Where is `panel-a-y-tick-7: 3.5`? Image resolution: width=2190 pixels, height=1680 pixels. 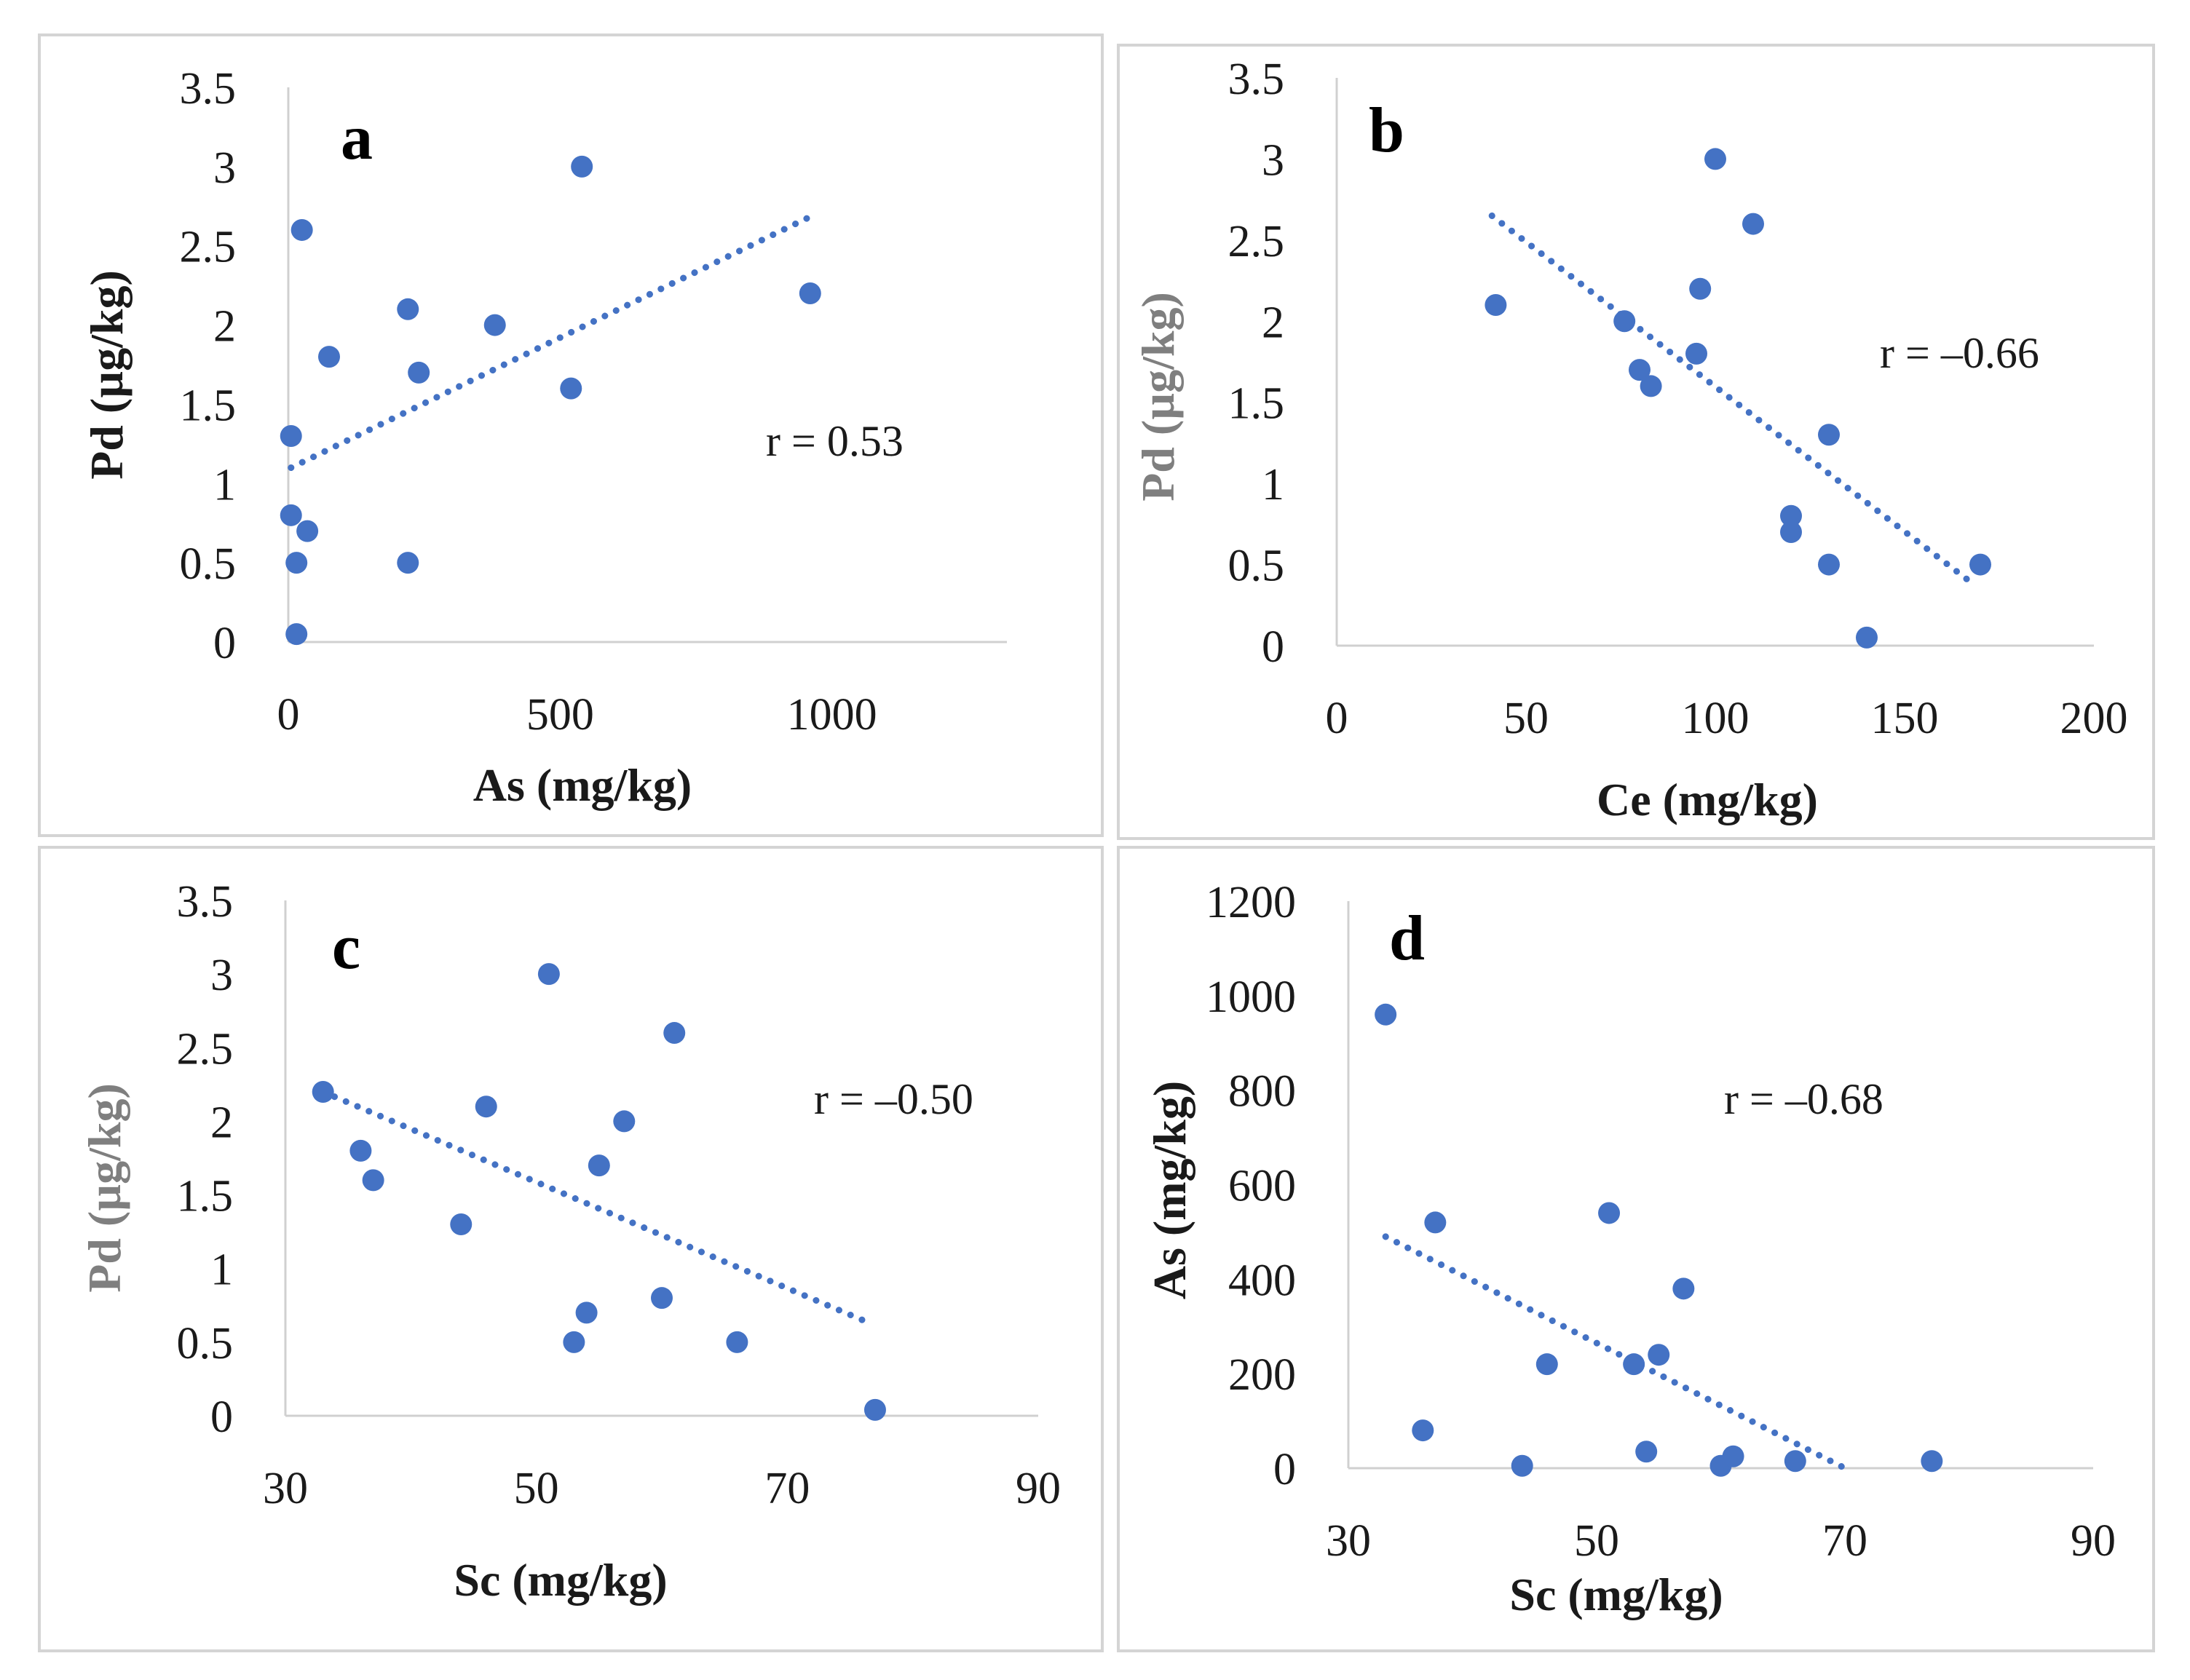 panel-a-y-tick-7: 3.5 is located at coordinates (208, 89).